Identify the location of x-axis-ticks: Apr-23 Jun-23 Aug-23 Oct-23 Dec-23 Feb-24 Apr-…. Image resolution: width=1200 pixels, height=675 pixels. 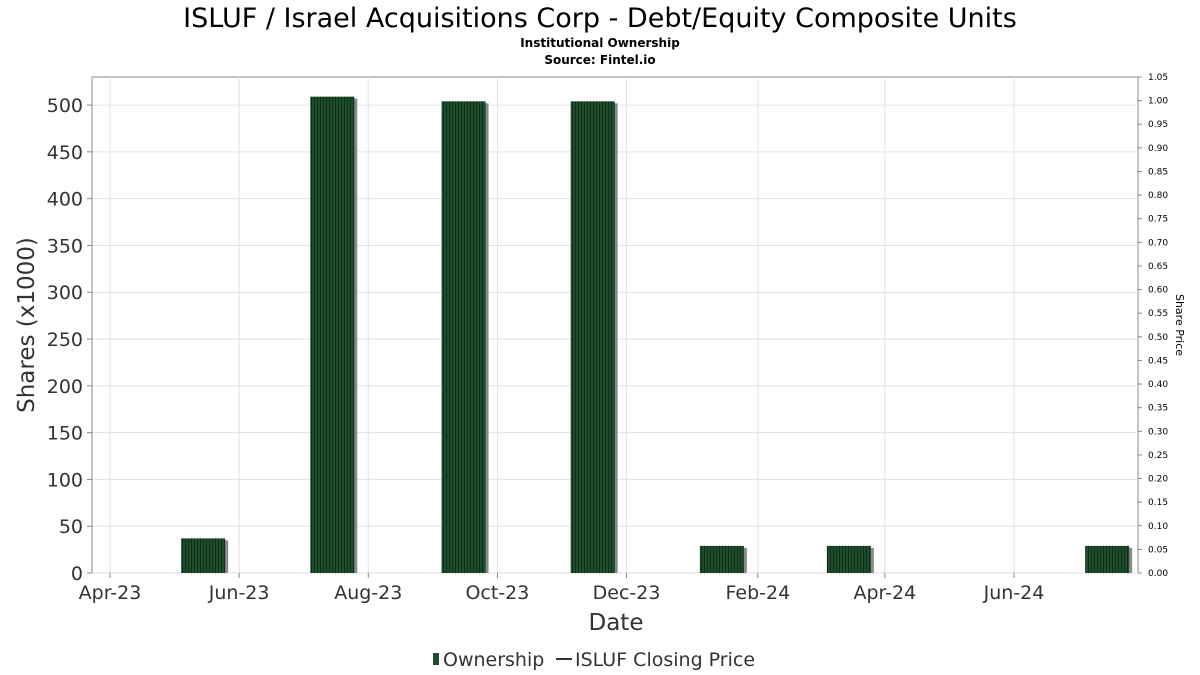
(562, 588).